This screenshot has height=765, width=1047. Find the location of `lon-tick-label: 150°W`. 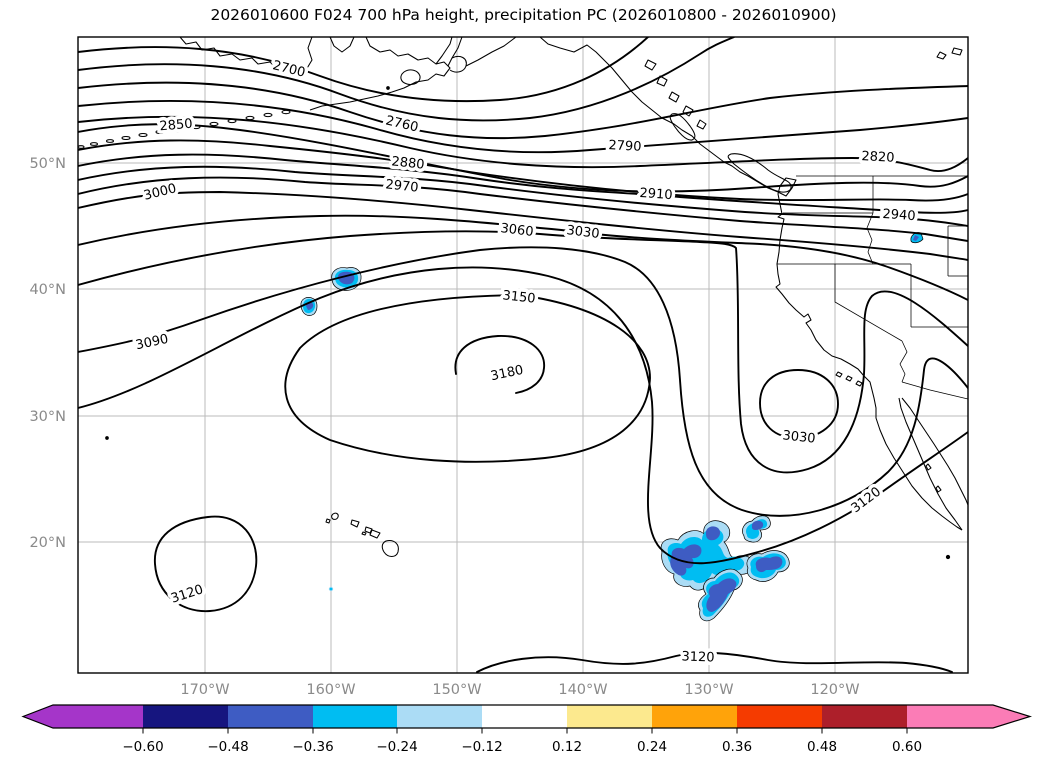

lon-tick-label: 150°W is located at coordinates (456, 690).